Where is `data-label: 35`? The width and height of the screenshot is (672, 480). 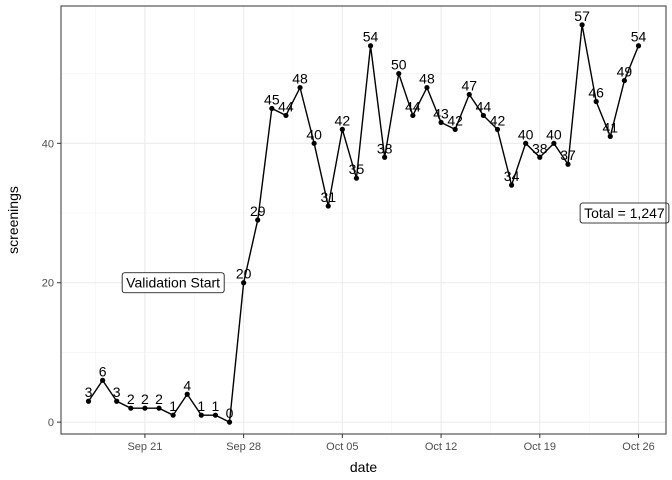
data-label: 35 is located at coordinates (357, 169).